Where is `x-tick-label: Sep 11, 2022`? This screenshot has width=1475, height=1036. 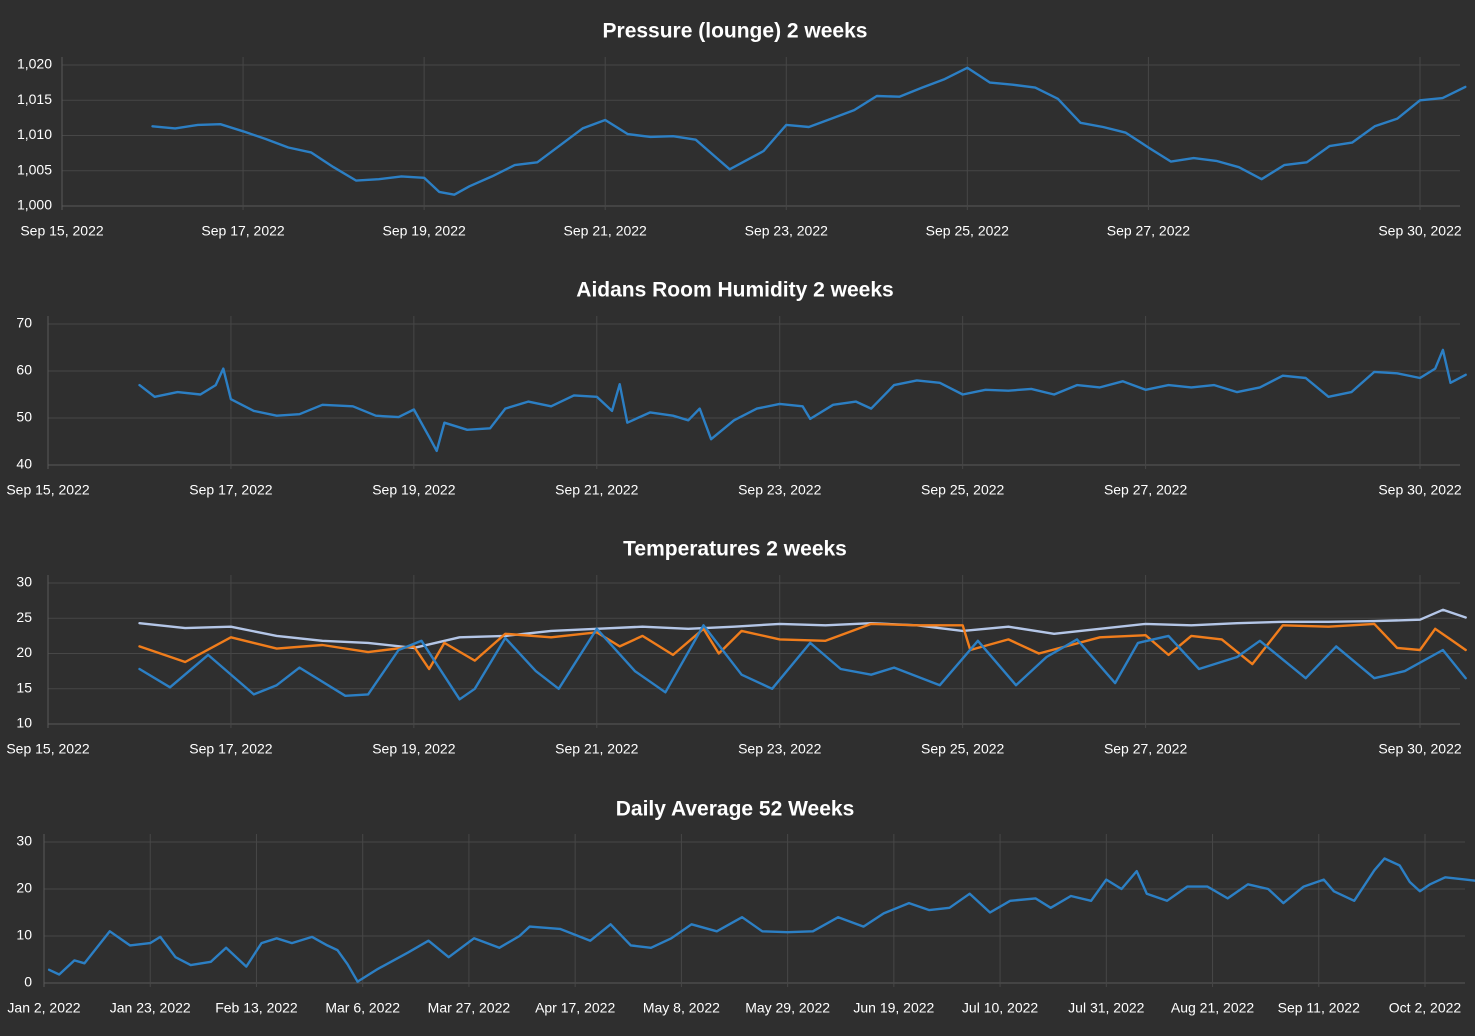 x-tick-label: Sep 11, 2022 is located at coordinates (1319, 1008).